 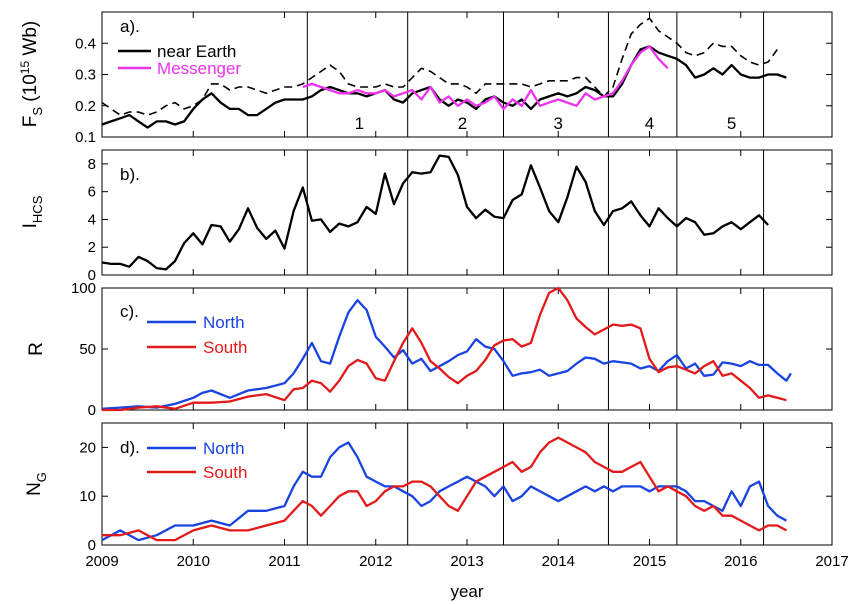 I want to click on panel-a-ylabel: FS (1015 Wb), so click(x=31, y=74).